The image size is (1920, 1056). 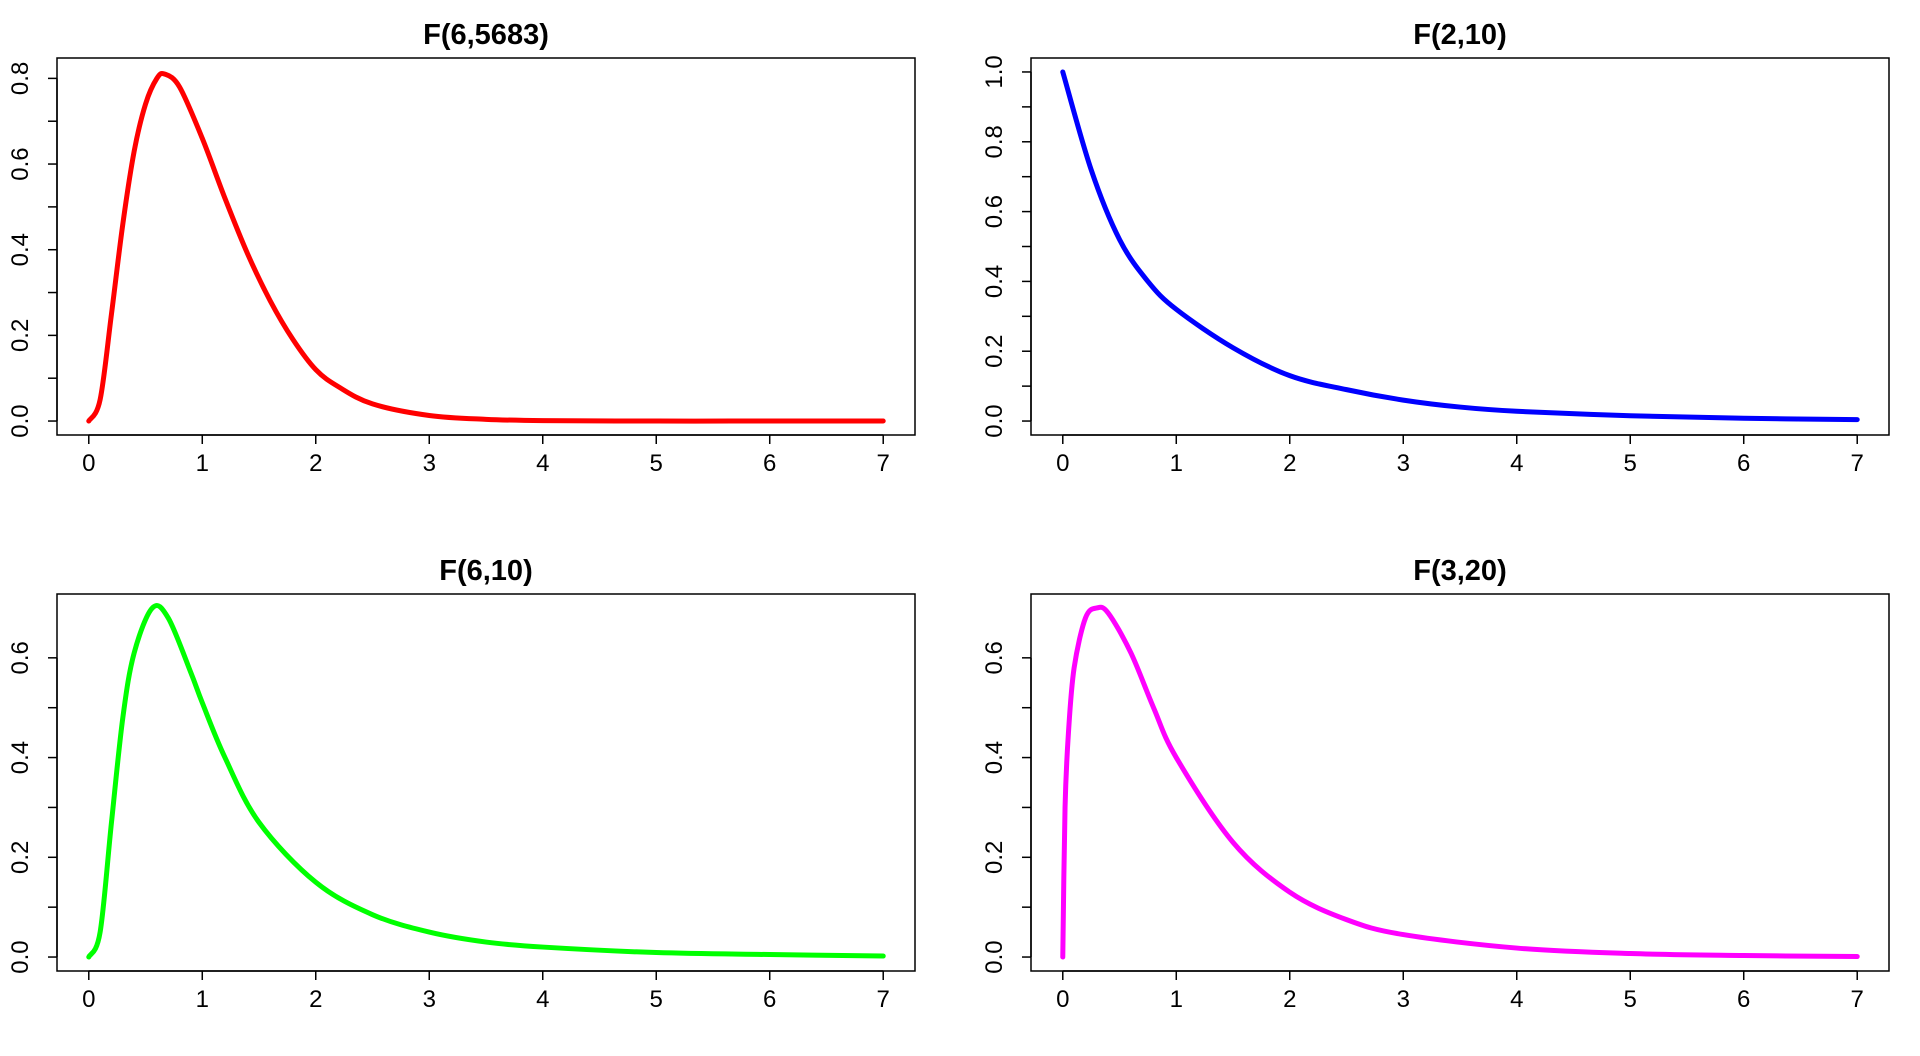 What do you see at coordinates (485, 571) in the screenshot?
I see `panel-title: F(6,10)` at bounding box center [485, 571].